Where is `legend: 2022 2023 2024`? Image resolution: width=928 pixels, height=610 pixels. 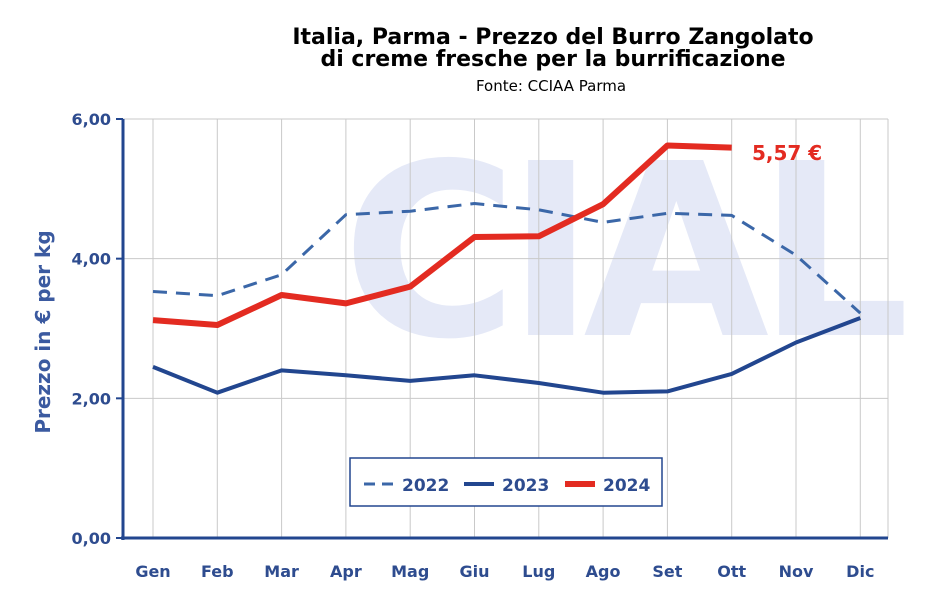 legend: 2022 2023 2024 is located at coordinates (506, 482).